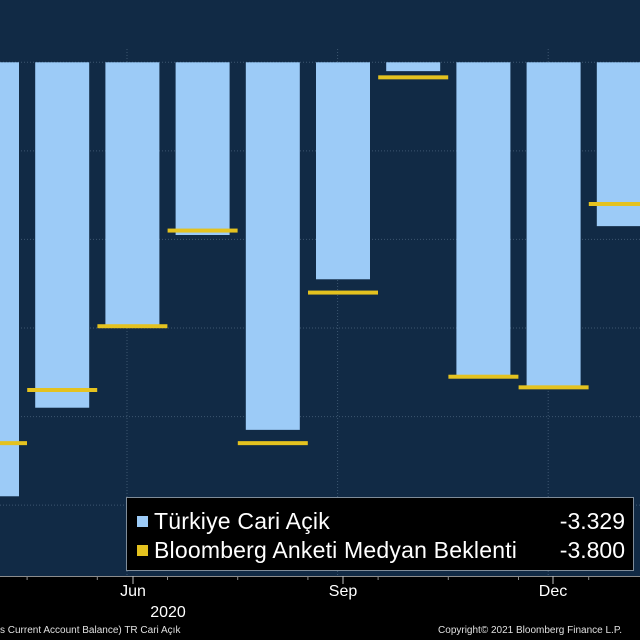 The image size is (640, 640). I want to click on legend-value-expected: -3.800, so click(592, 549).